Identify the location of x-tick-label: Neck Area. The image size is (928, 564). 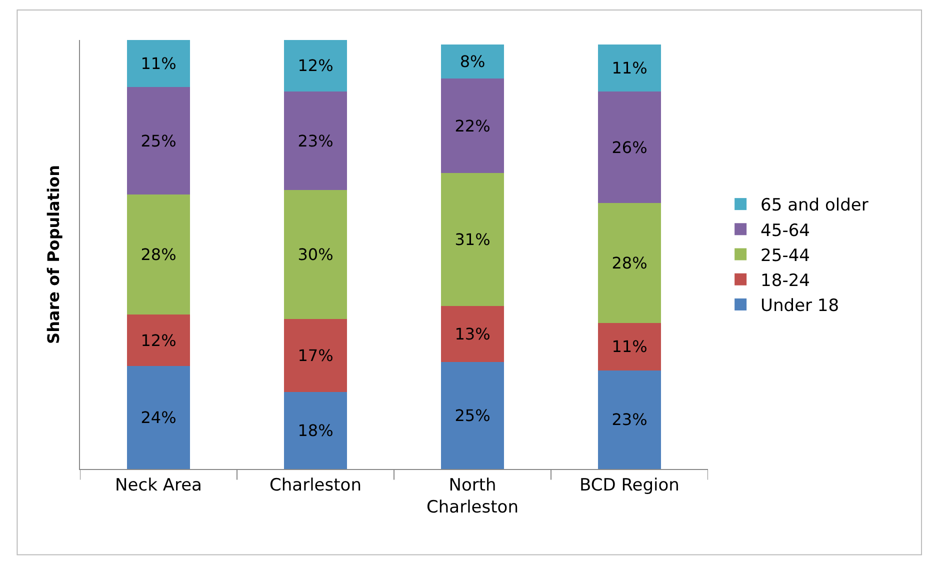
(158, 485).